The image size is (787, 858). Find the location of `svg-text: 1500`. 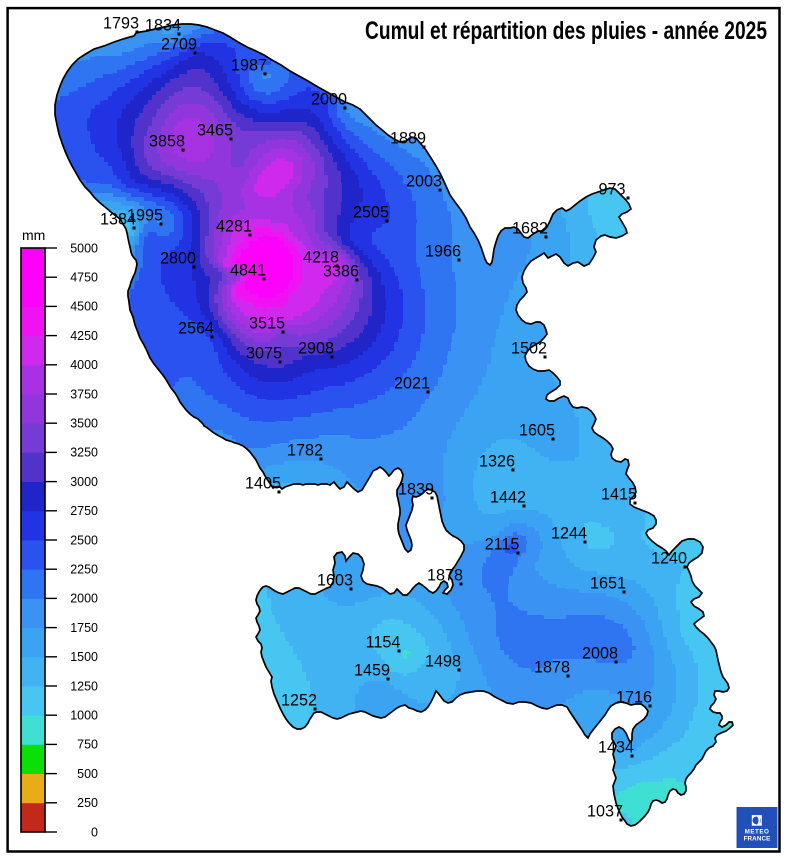

svg-text: 1500 is located at coordinates (84, 657).